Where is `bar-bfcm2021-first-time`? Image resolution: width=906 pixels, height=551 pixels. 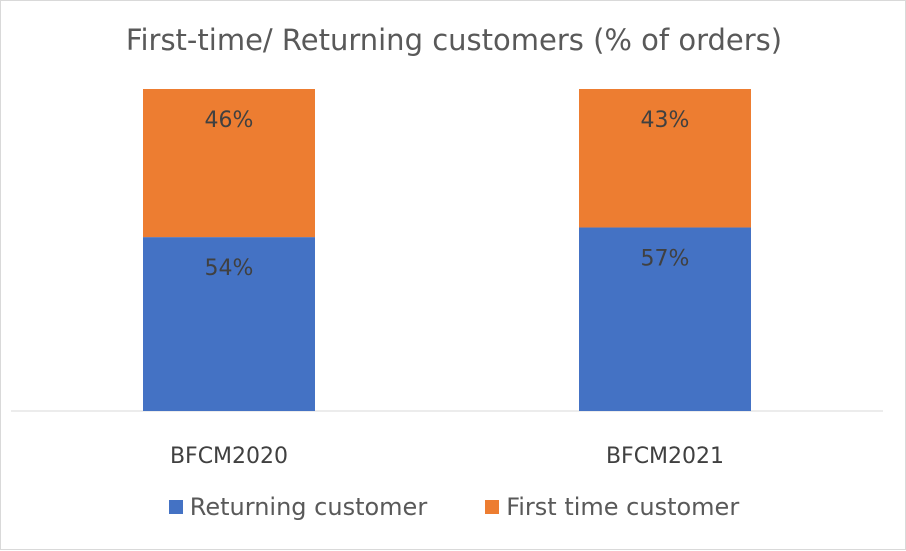 bar-bfcm2021-first-time is located at coordinates (665, 158).